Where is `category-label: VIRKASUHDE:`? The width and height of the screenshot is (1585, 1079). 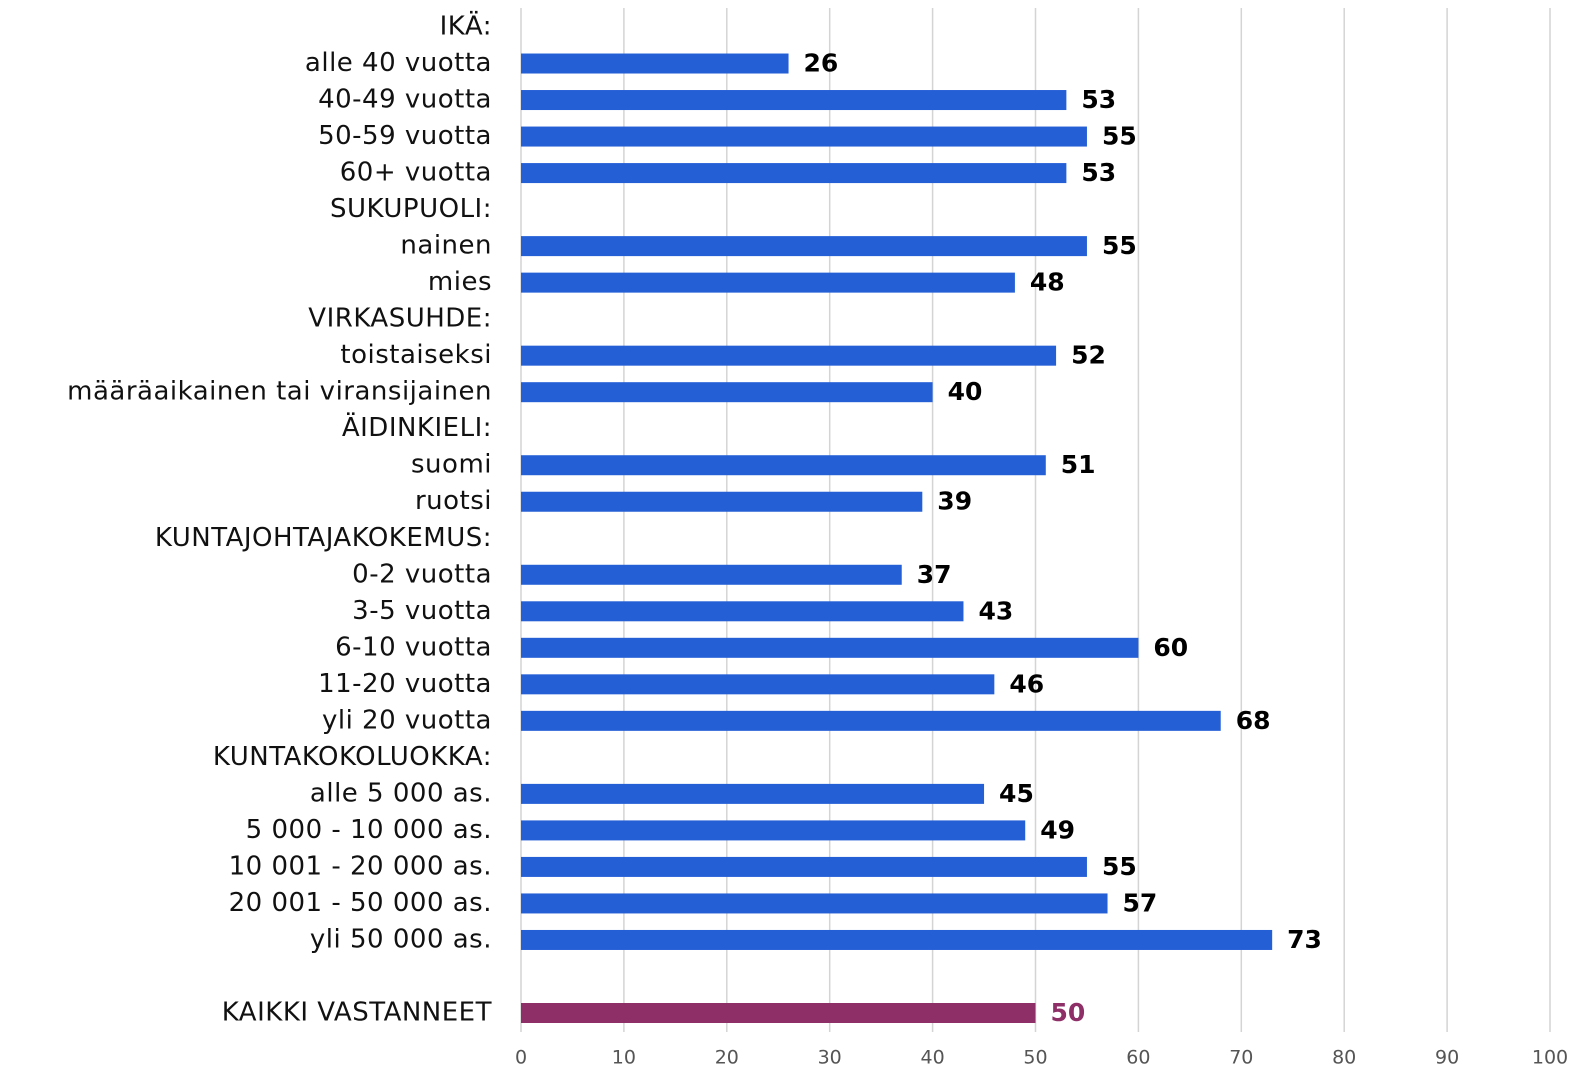
category-label: VIRKASUHDE: is located at coordinates (400, 319).